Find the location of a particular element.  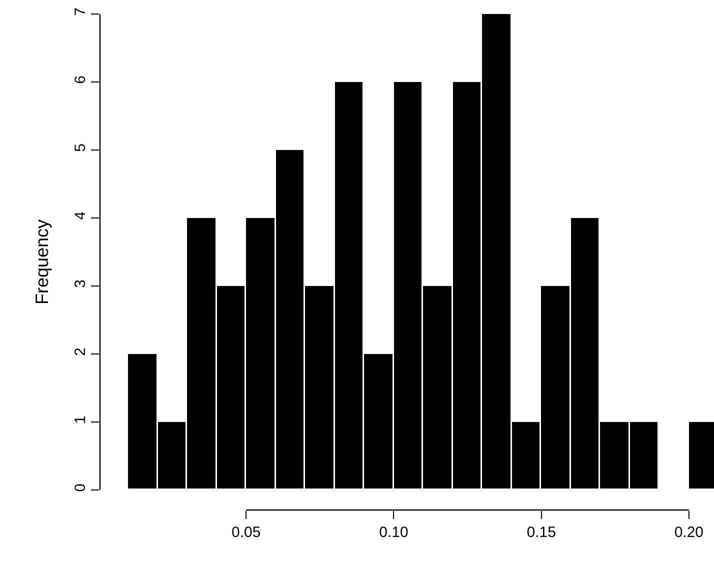

y-tick-label: 2 is located at coordinates (80, 352).